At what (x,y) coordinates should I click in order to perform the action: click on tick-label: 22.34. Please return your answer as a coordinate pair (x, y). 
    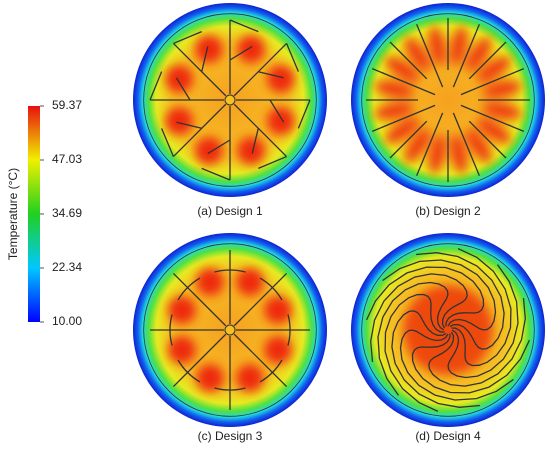
    Looking at the image, I should click on (67, 267).